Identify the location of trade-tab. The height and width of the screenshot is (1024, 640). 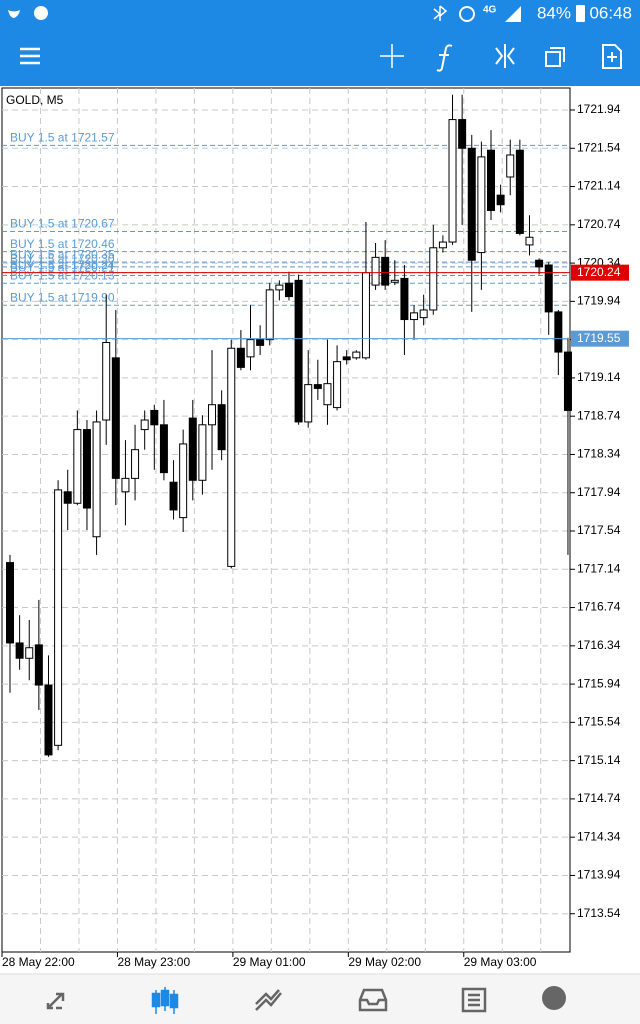
(268, 1000).